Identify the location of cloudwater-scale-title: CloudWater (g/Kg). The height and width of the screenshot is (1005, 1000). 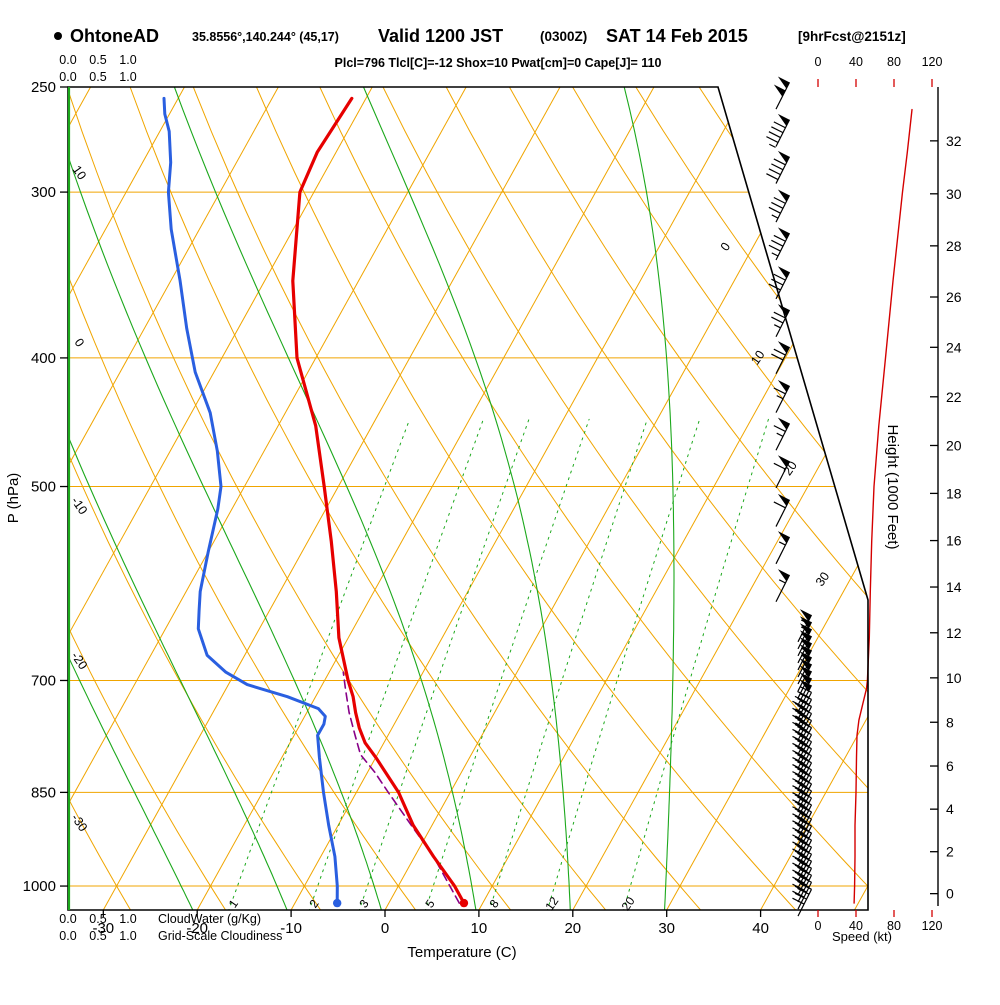
(209, 919).